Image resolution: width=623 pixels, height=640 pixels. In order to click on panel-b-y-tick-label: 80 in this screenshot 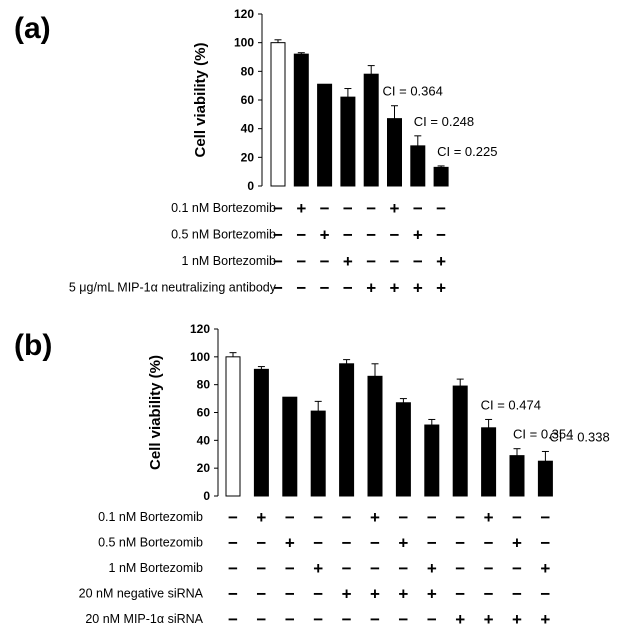, I will do `click(204, 385)`.